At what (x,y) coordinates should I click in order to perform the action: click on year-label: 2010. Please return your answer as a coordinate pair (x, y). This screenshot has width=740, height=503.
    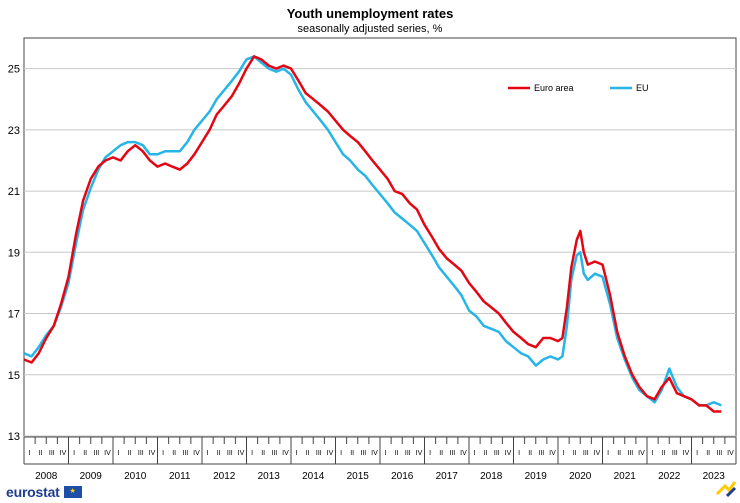
    Looking at the image, I should click on (135, 476).